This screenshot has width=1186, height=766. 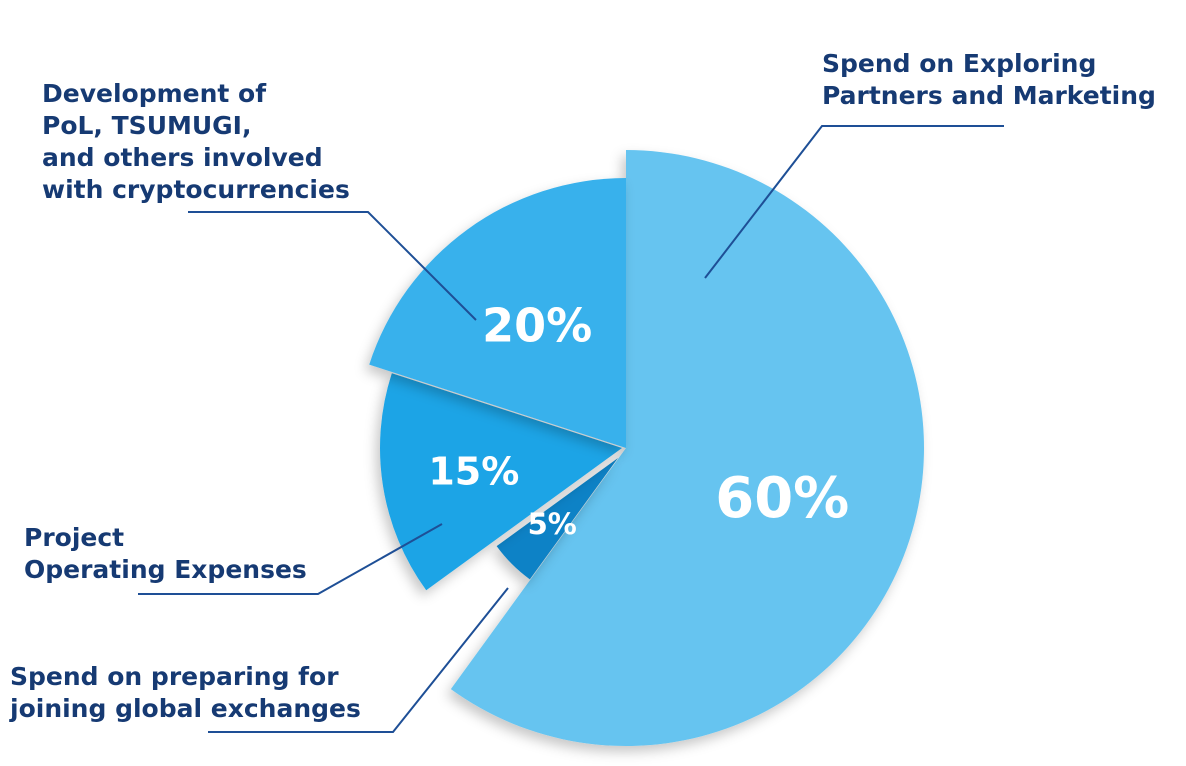 I want to click on slice-value-label-4: 20%, so click(x=537, y=326).